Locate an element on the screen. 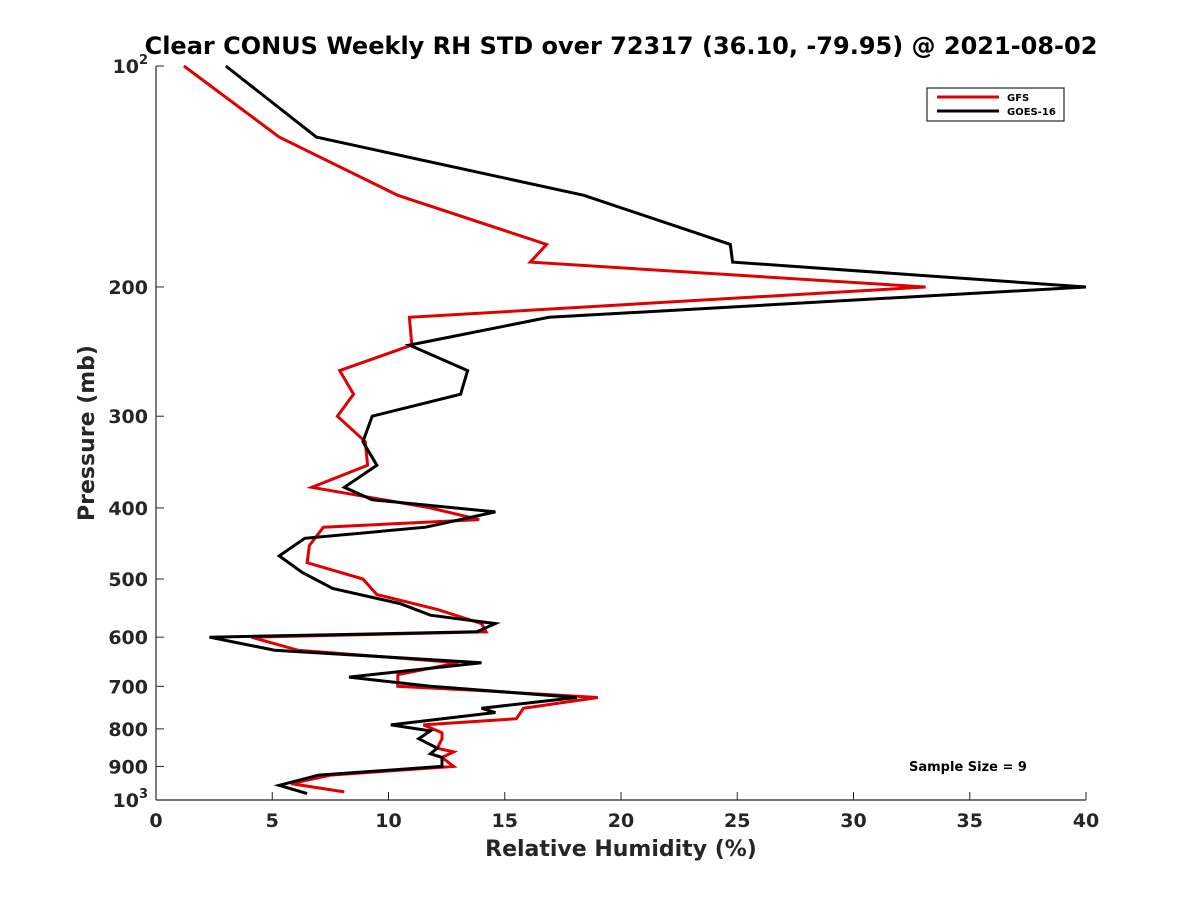 The width and height of the screenshot is (1200, 900). legend: GFS GOES-16 is located at coordinates (995, 104).